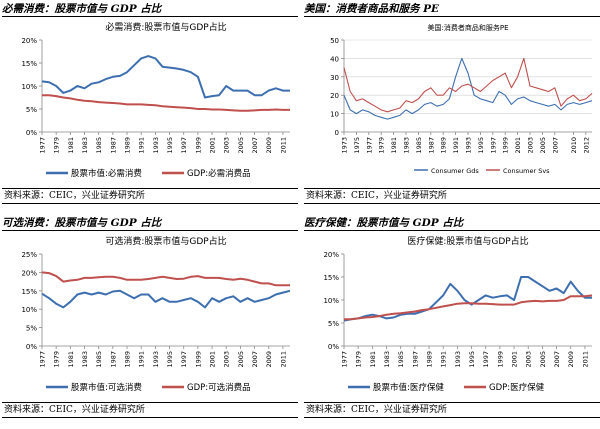 Image resolution: width=600 pixels, height=429 pixels. Describe the element at coordinates (219, 387) in the screenshot. I see `legend-label: GDP:可选消费品` at that location.